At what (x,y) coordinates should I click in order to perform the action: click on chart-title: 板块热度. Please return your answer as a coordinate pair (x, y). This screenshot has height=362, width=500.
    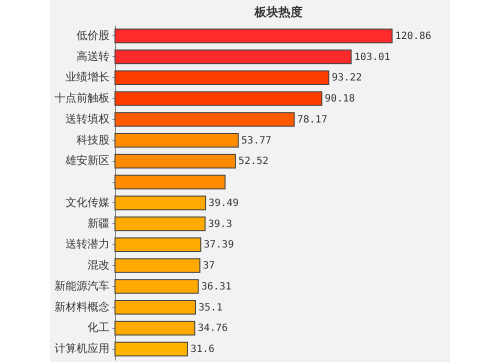
    Looking at the image, I should click on (278, 12).